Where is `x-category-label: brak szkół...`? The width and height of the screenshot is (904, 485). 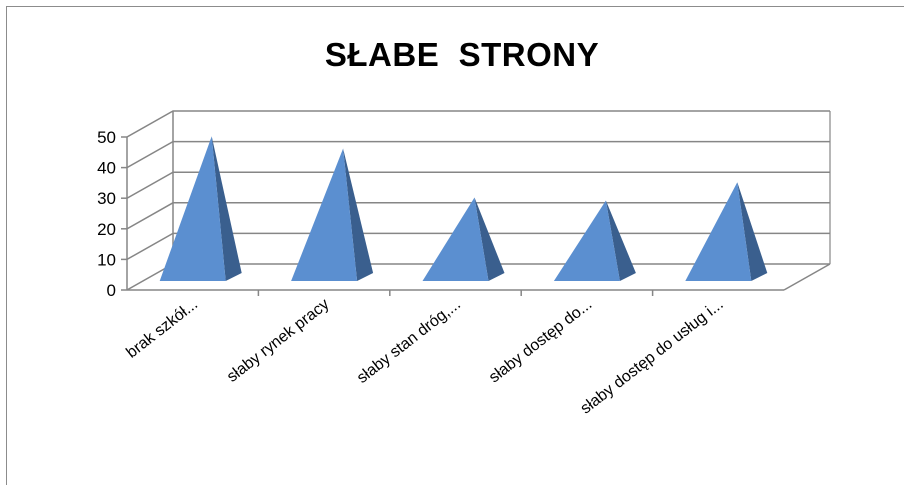 x-category-label: brak szkół... is located at coordinates (162, 329).